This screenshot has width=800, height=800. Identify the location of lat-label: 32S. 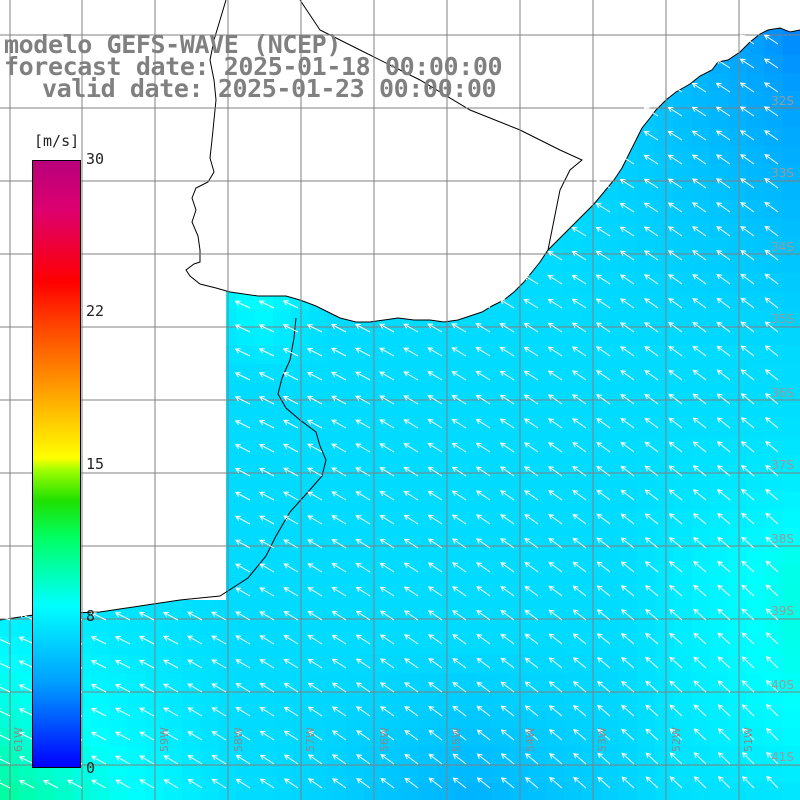
(782, 101).